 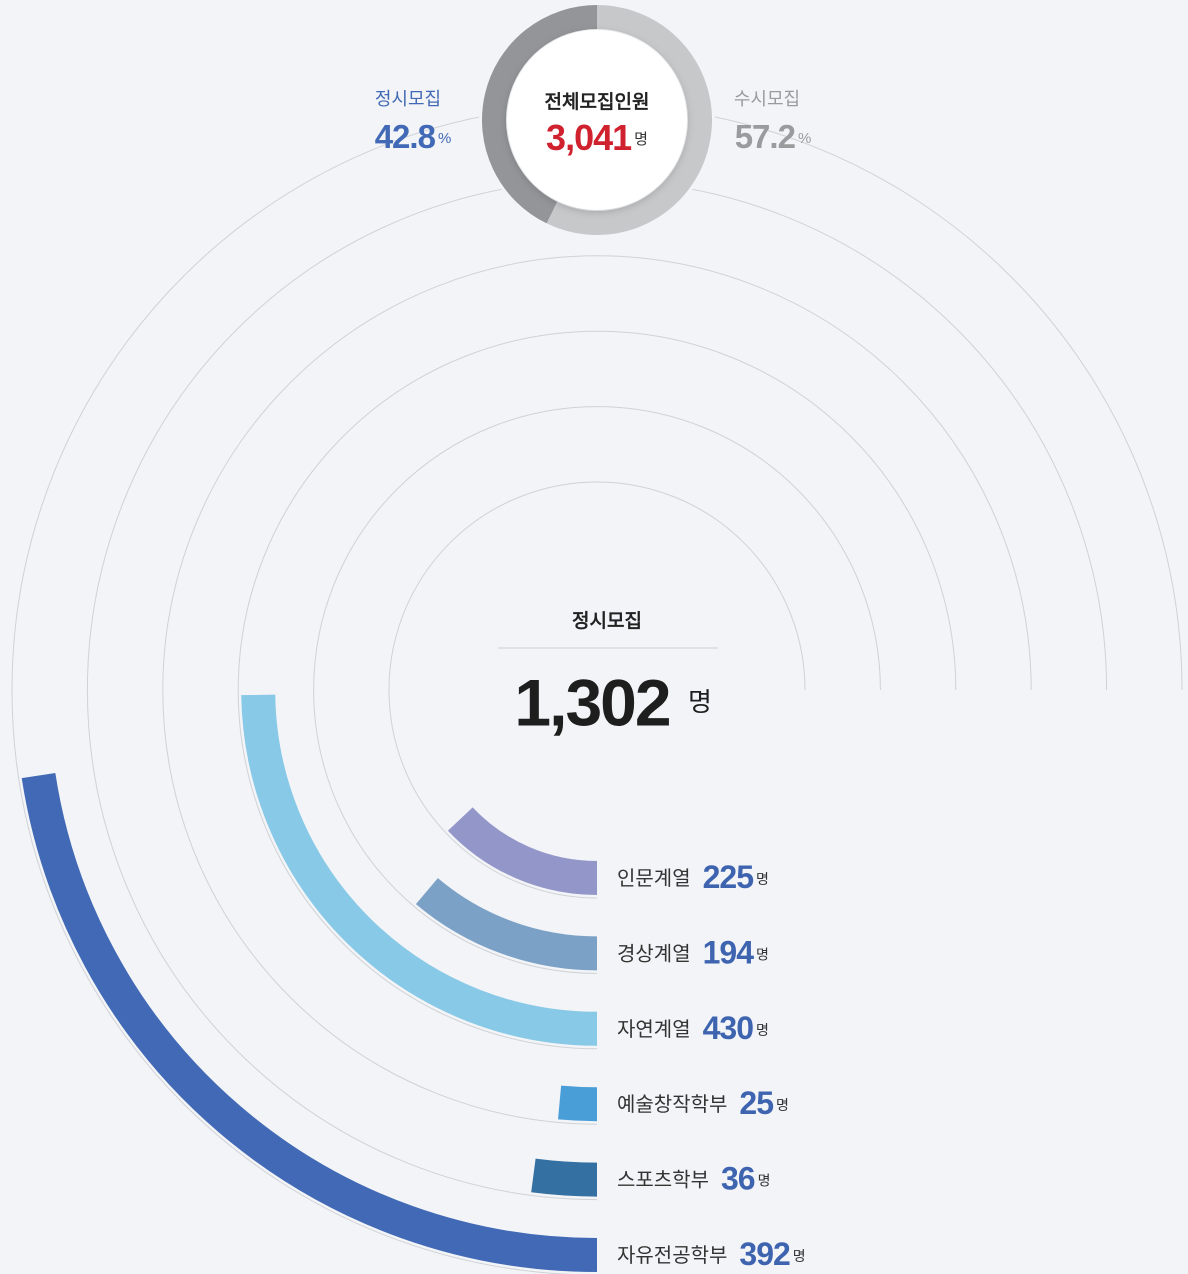 I want to click on category-name: 경상계열, so click(x=654, y=954).